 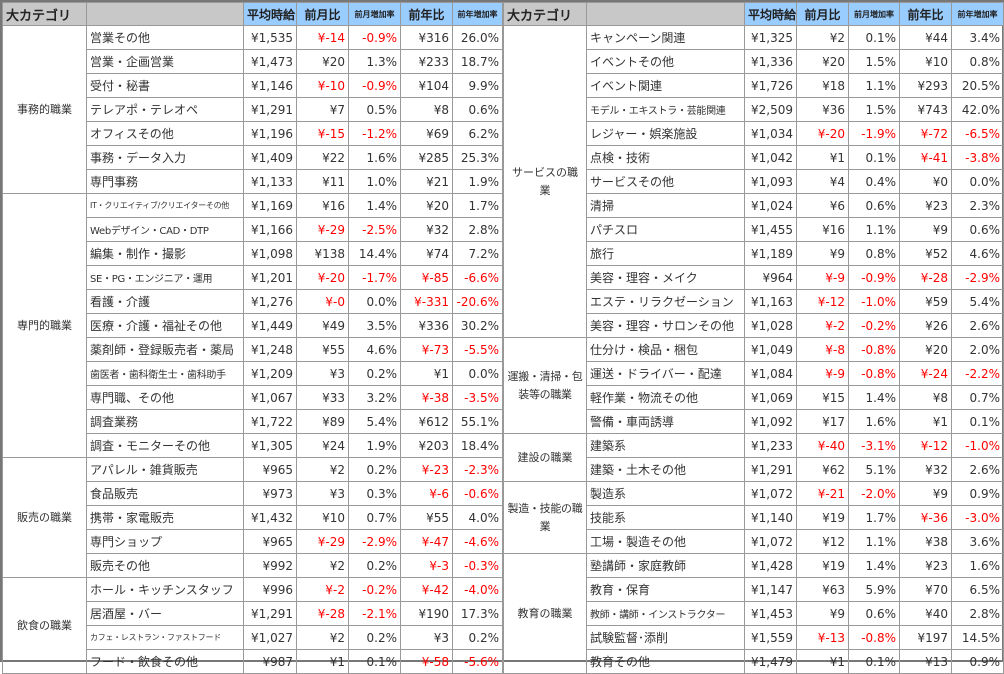 What do you see at coordinates (665, 565) in the screenshot?
I see `job-name-cell: 塾講師・家庭教師` at bounding box center [665, 565].